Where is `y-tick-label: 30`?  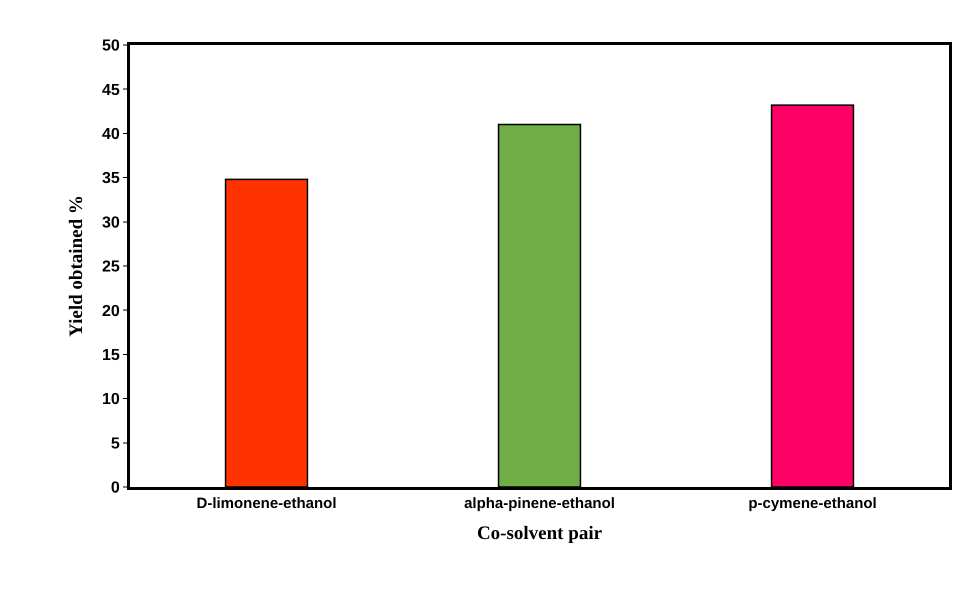
y-tick-label: 30 is located at coordinates (111, 223).